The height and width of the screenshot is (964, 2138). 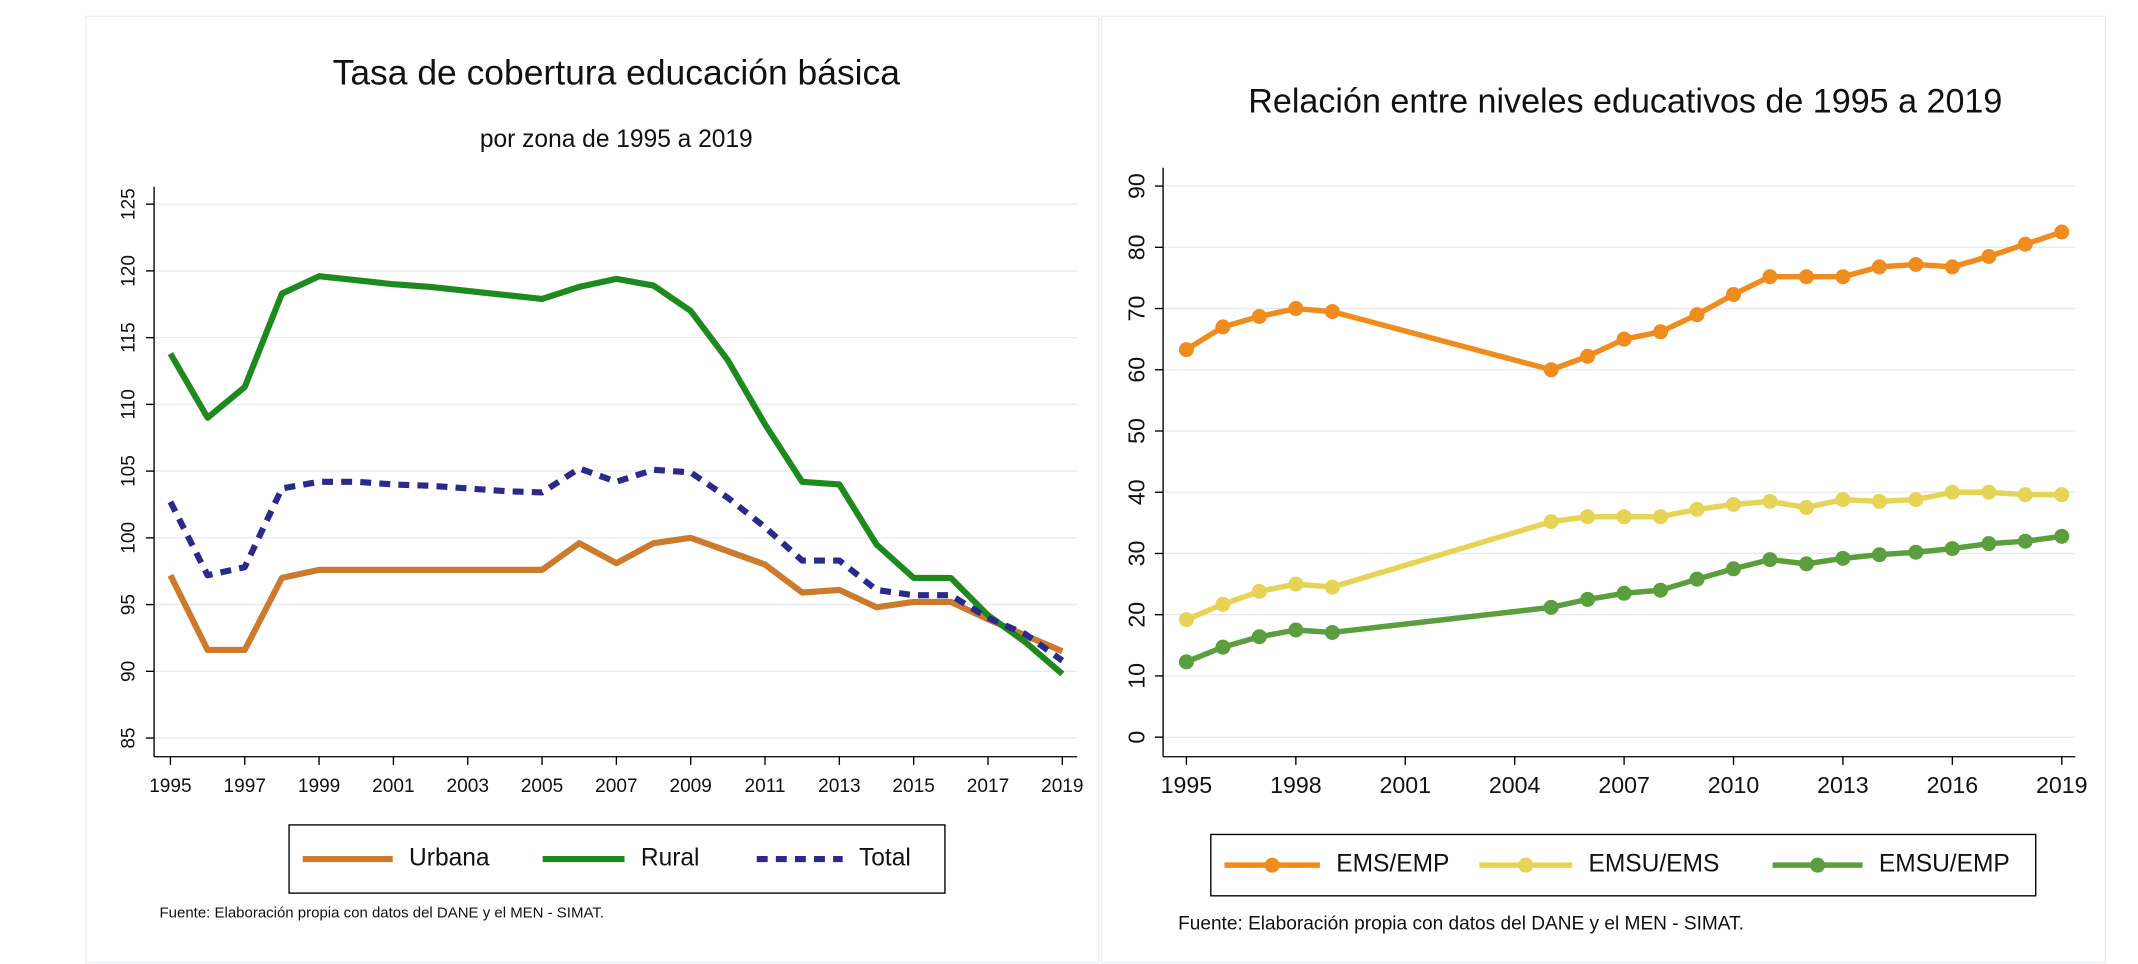 I want to click on y-tick-label: 85, so click(x=129, y=737).